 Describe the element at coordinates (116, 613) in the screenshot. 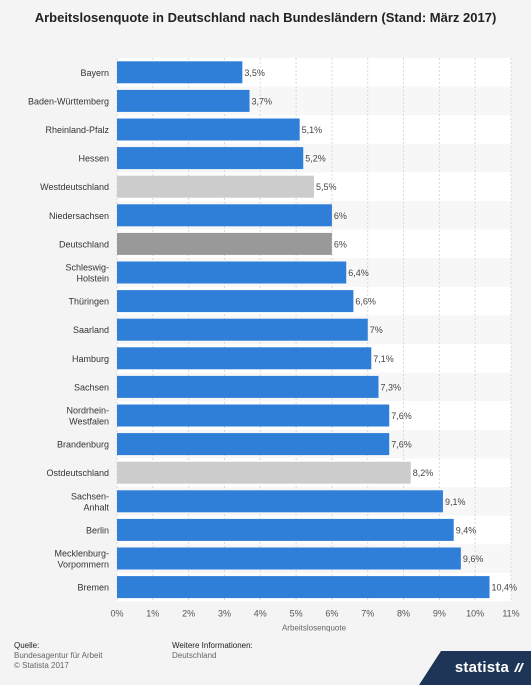

I see `x-tick-label: 0%` at that location.